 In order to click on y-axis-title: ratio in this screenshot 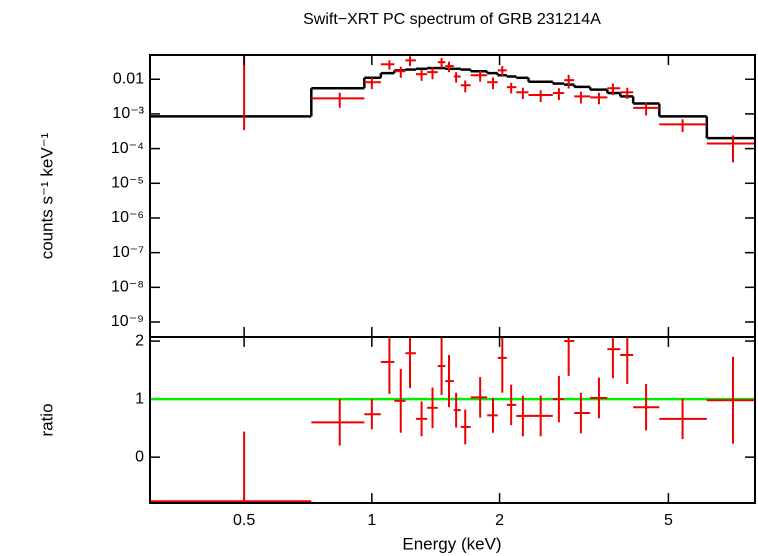, I will do `click(46, 419)`.